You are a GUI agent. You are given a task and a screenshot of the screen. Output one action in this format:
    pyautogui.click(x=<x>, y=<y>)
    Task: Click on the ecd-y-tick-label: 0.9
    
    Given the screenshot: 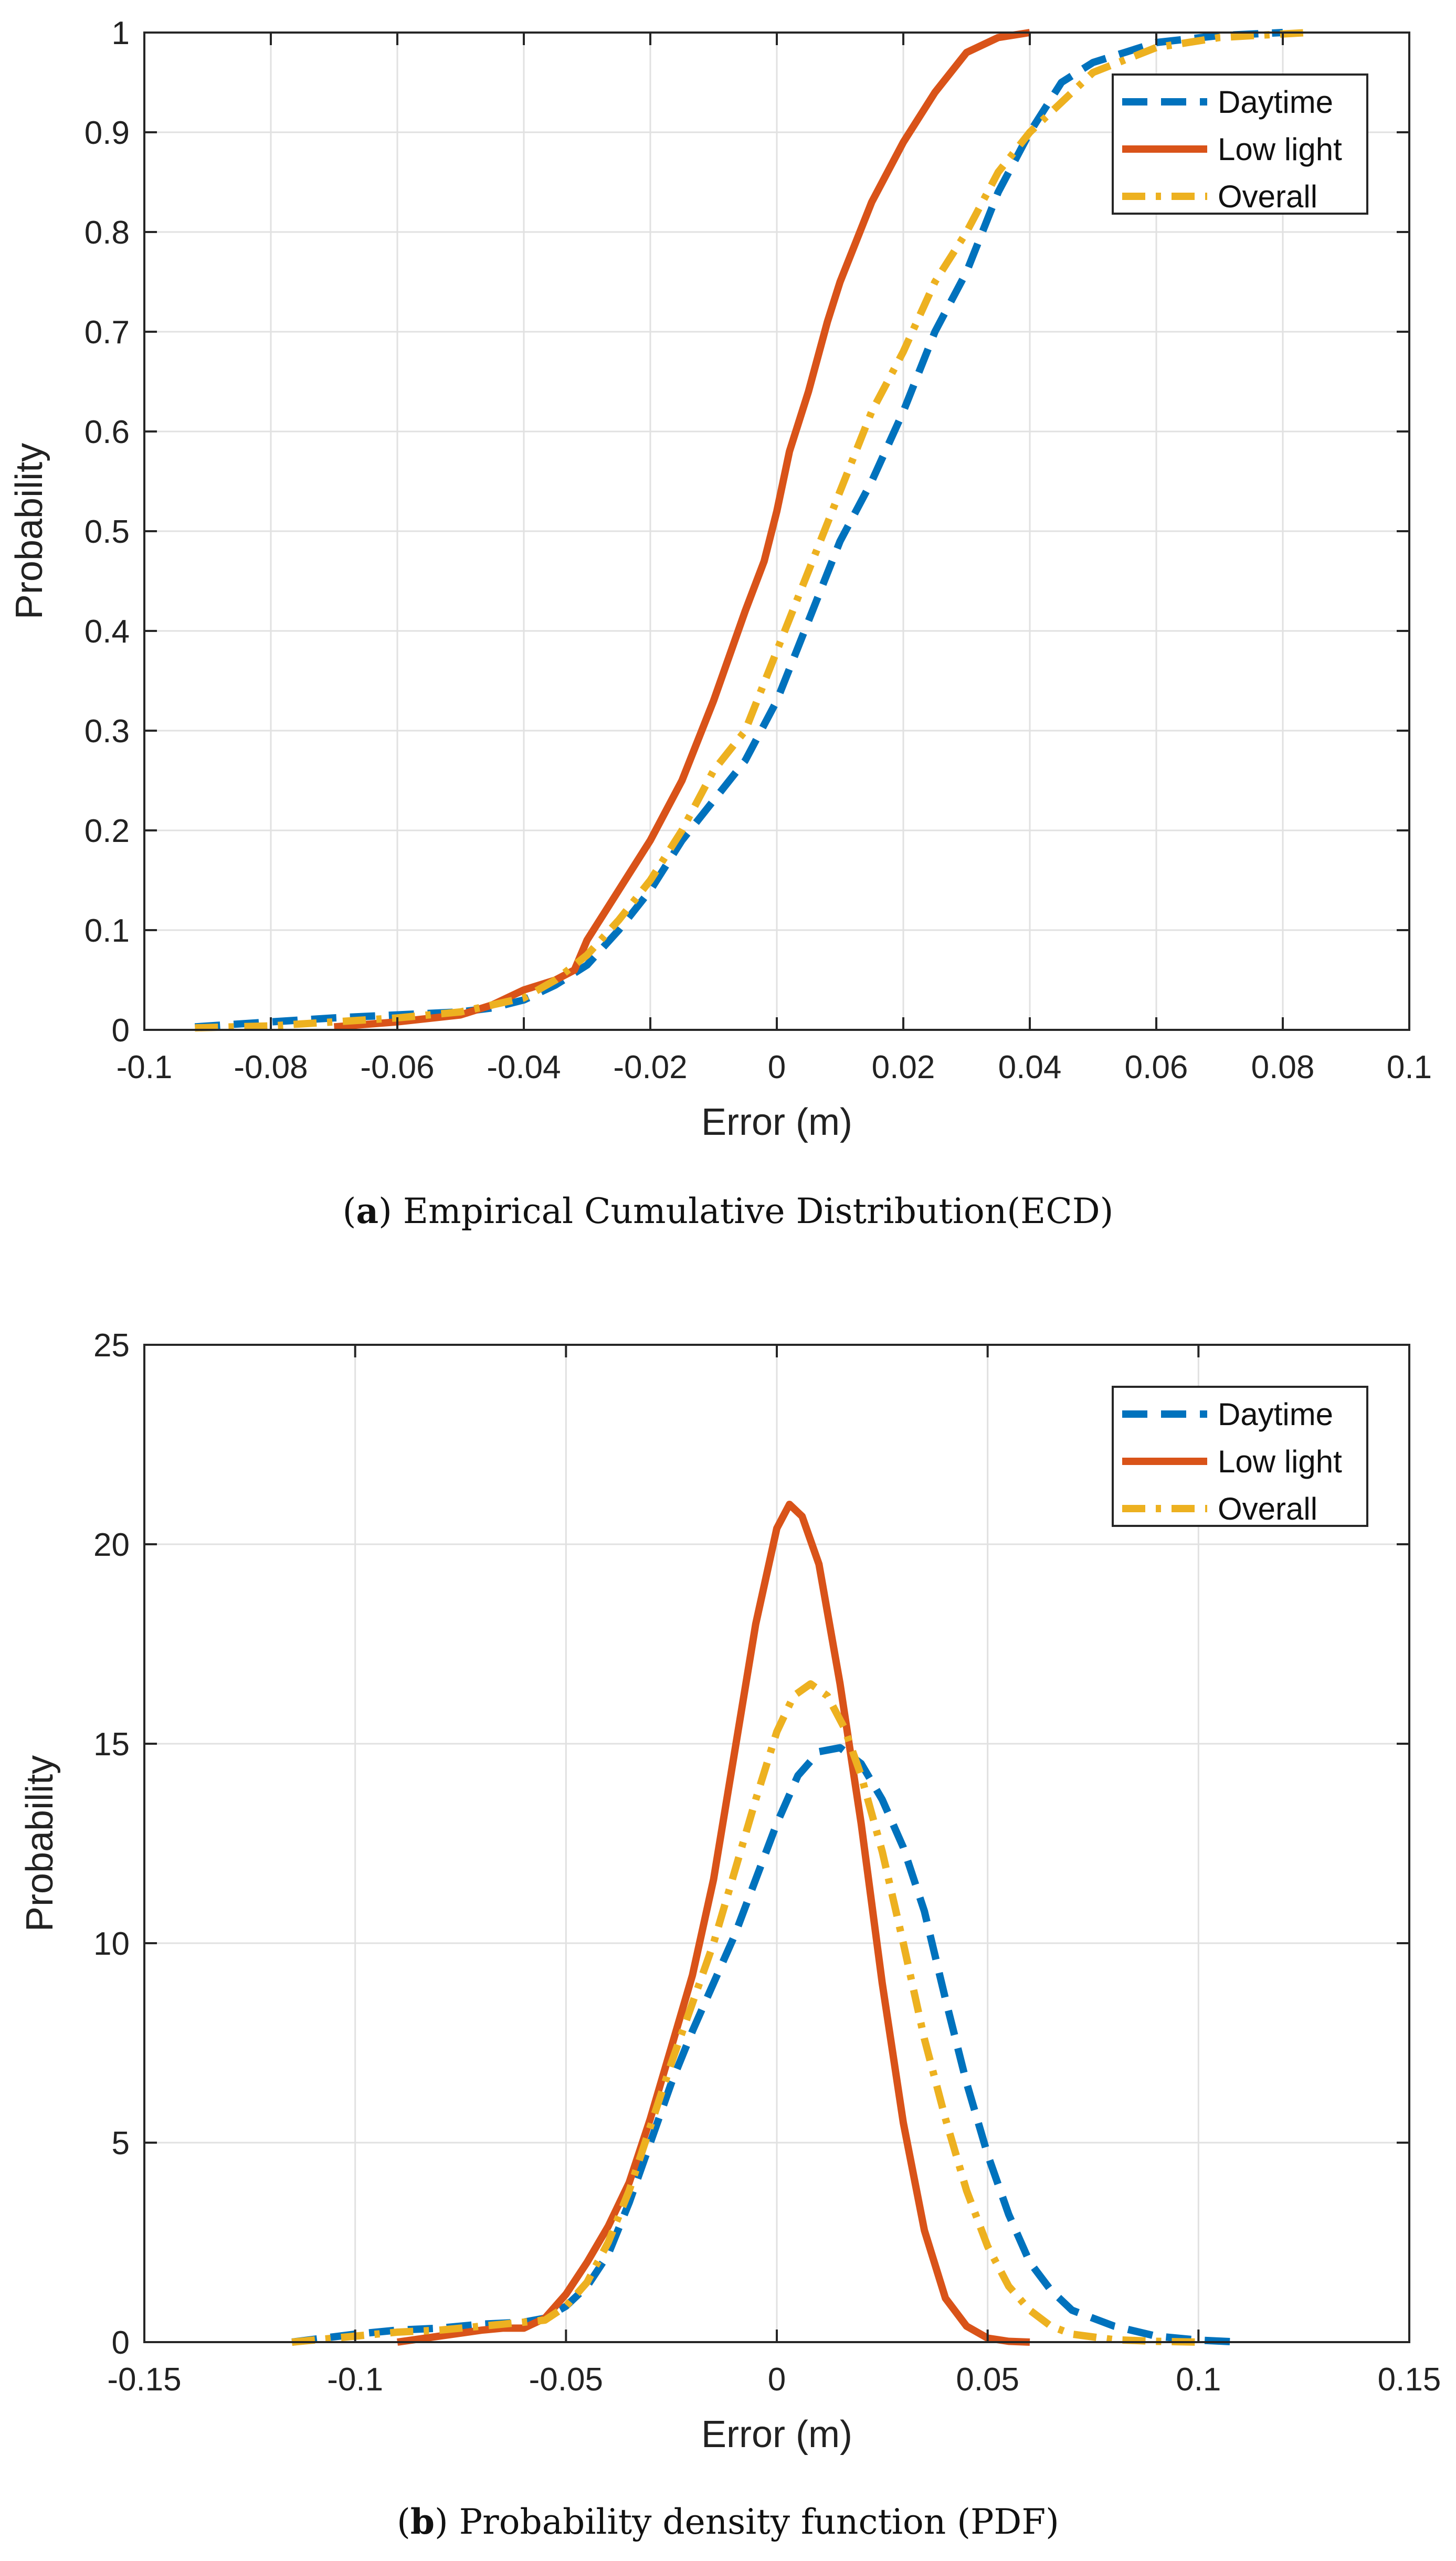 What is the action you would take?
    pyautogui.click(x=107, y=133)
    